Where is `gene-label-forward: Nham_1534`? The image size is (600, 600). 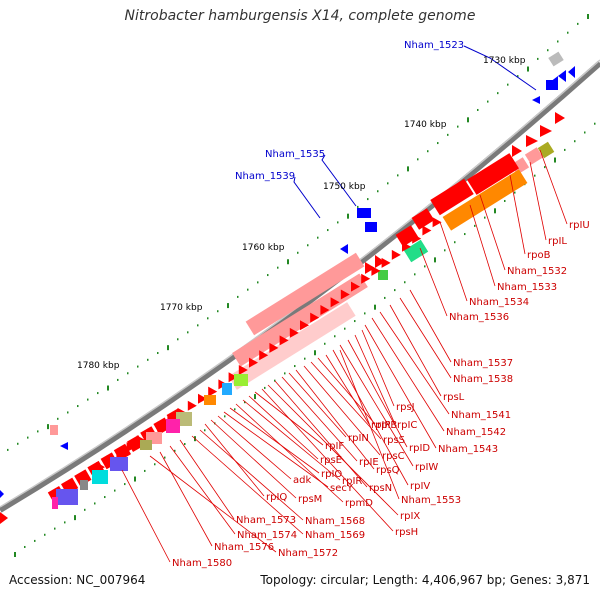 gene-label-forward: Nham_1534 is located at coordinates (499, 302).